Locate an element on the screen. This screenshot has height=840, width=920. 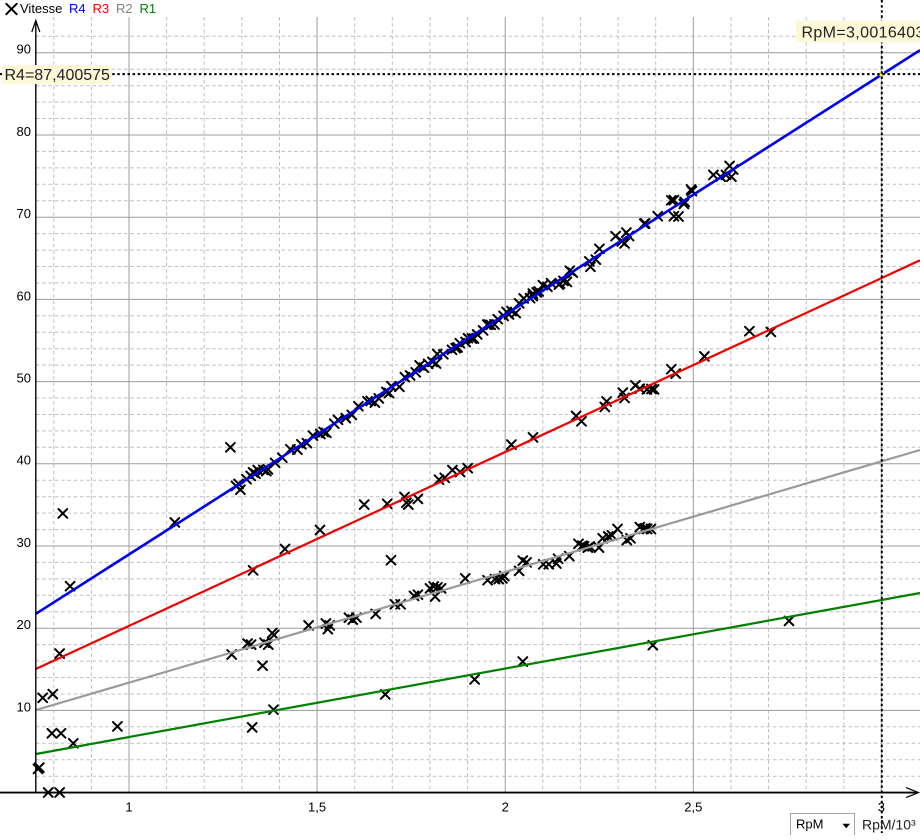
svg-text: R4 is located at coordinates (77, 8).